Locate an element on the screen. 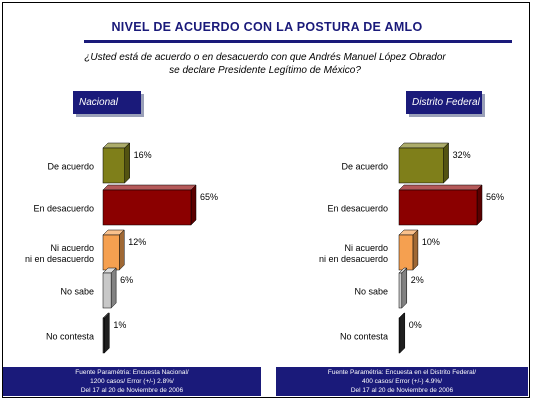  category-label-df-0: De acuerdo is located at coordinates (364, 167).